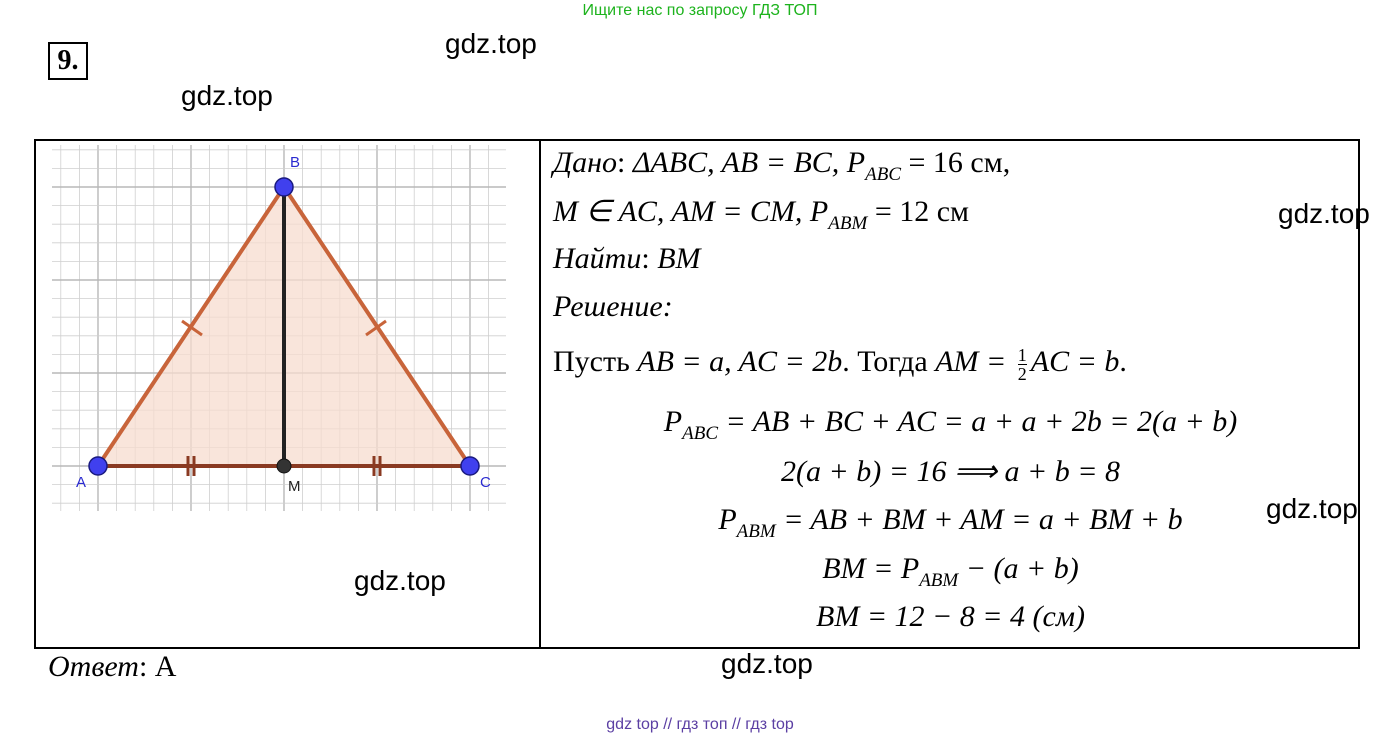 The width and height of the screenshot is (1400, 741). I want to click on find-label: Найти, so click(597, 258).